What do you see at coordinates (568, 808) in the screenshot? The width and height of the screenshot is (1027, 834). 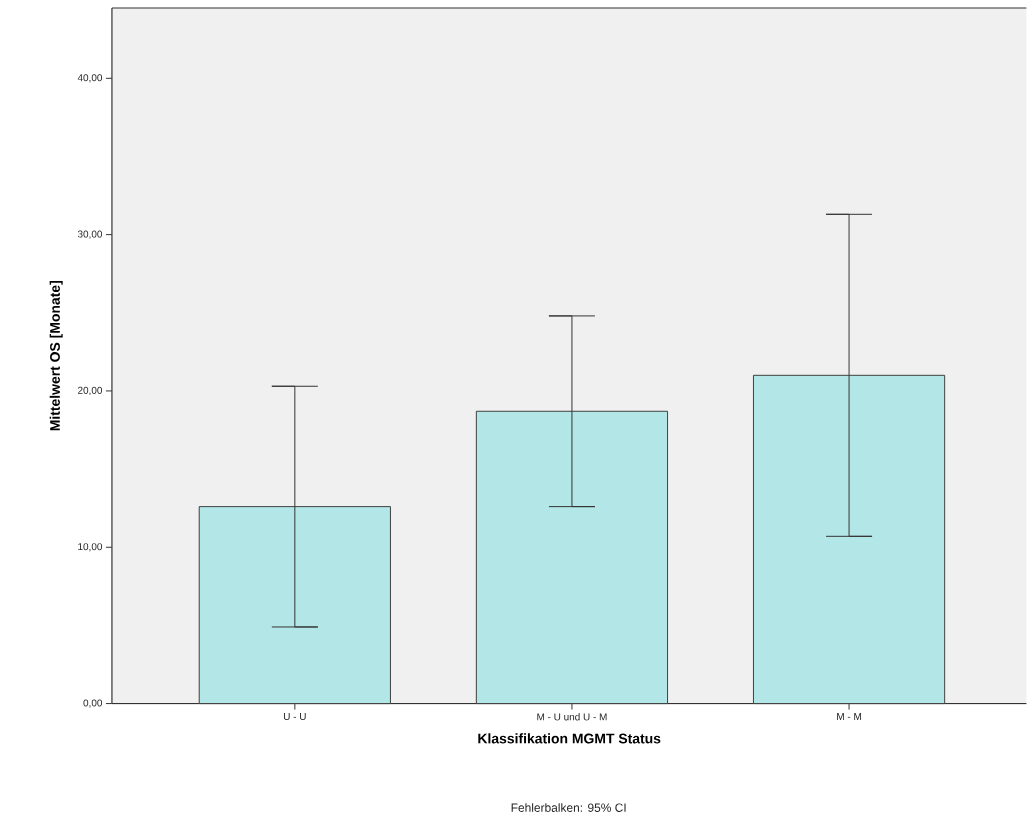 I see `text: Fehlerbalken: 95% CI` at bounding box center [568, 808].